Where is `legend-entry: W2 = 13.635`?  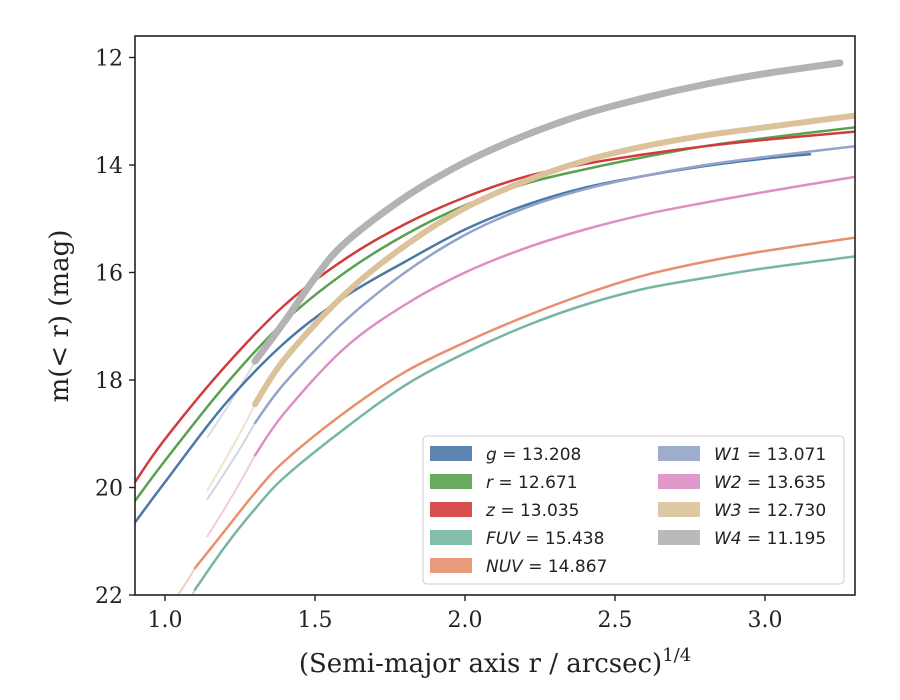
legend-entry: W2 = 13.635 is located at coordinates (770, 483).